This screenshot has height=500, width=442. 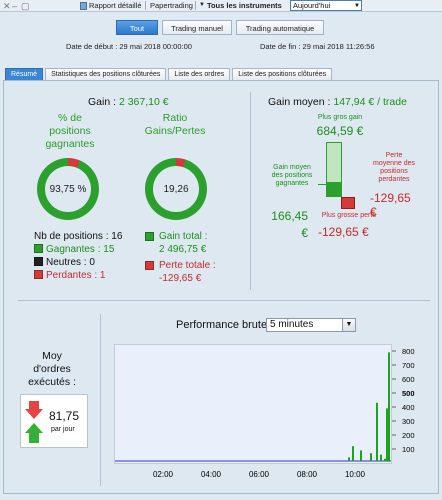 What do you see at coordinates (187, 272) in the screenshot?
I see `perte-totale: Perte totale : -129,65 €` at bounding box center [187, 272].